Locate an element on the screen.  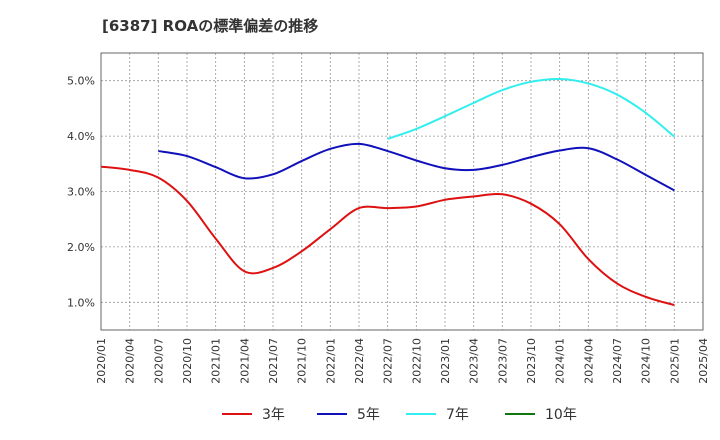
legend-label: 10年 is located at coordinates (561, 415).